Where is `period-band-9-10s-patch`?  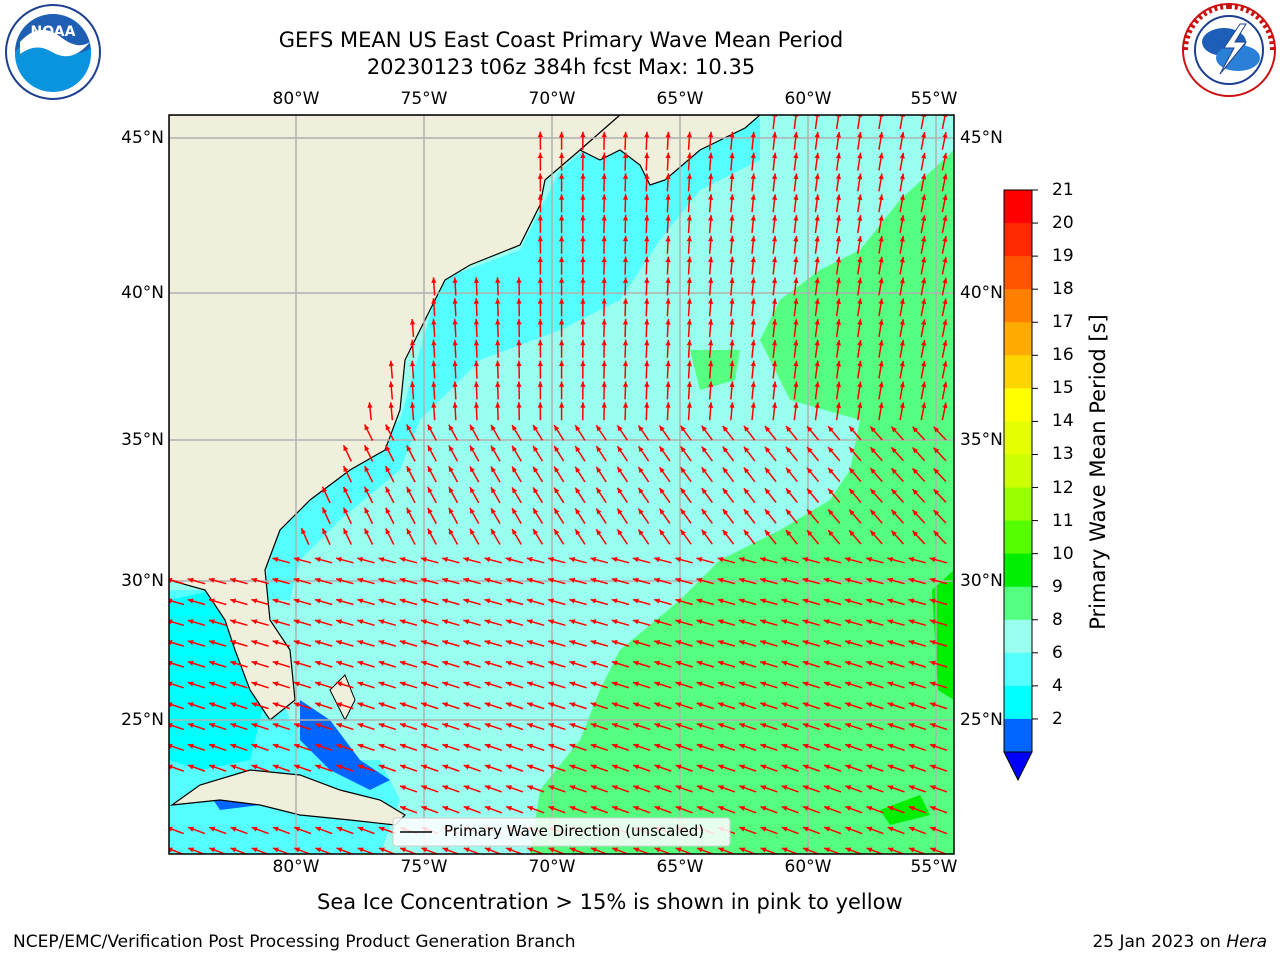
period-band-9-10s-patch is located at coordinates (715, 370).